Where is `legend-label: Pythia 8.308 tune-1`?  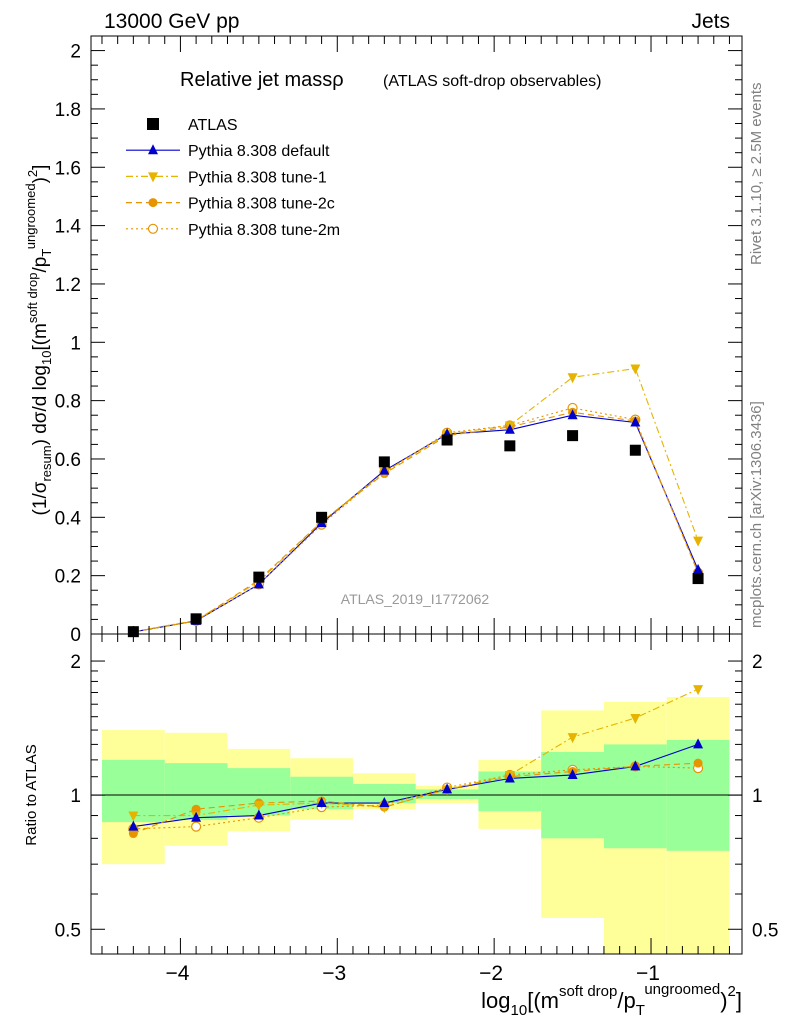
legend-label: Pythia 8.308 tune-1 is located at coordinates (257, 177).